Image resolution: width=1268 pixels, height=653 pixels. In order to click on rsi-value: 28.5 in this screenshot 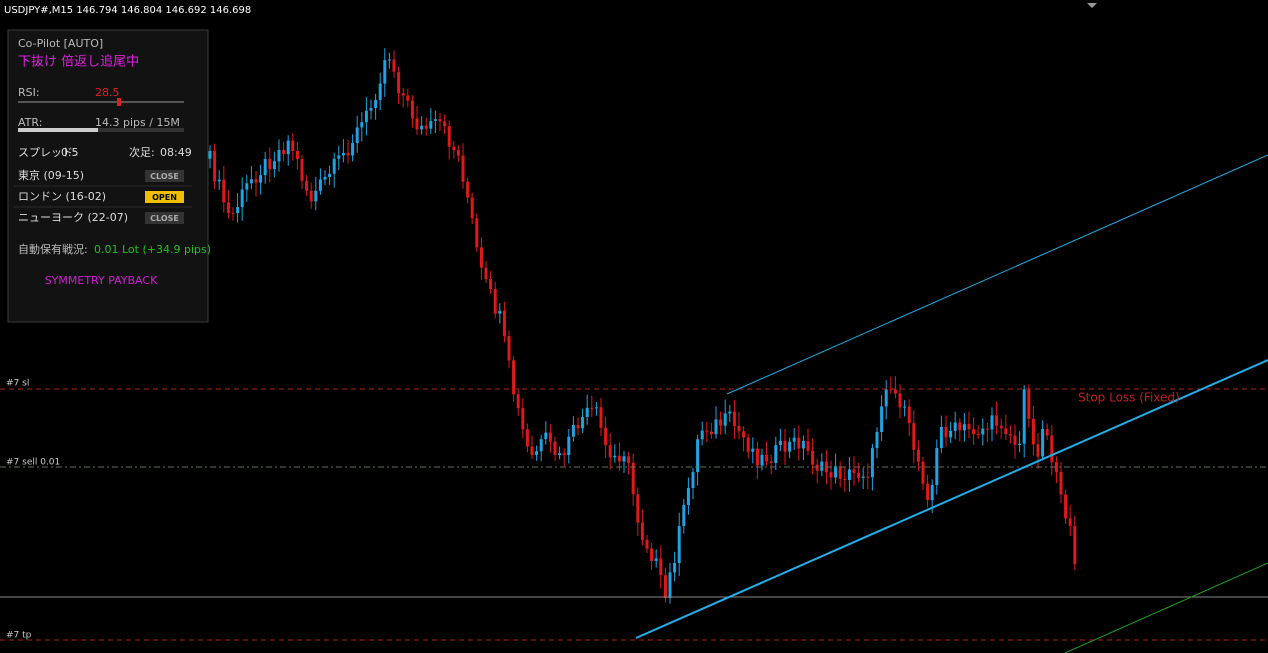, I will do `click(107, 92)`.